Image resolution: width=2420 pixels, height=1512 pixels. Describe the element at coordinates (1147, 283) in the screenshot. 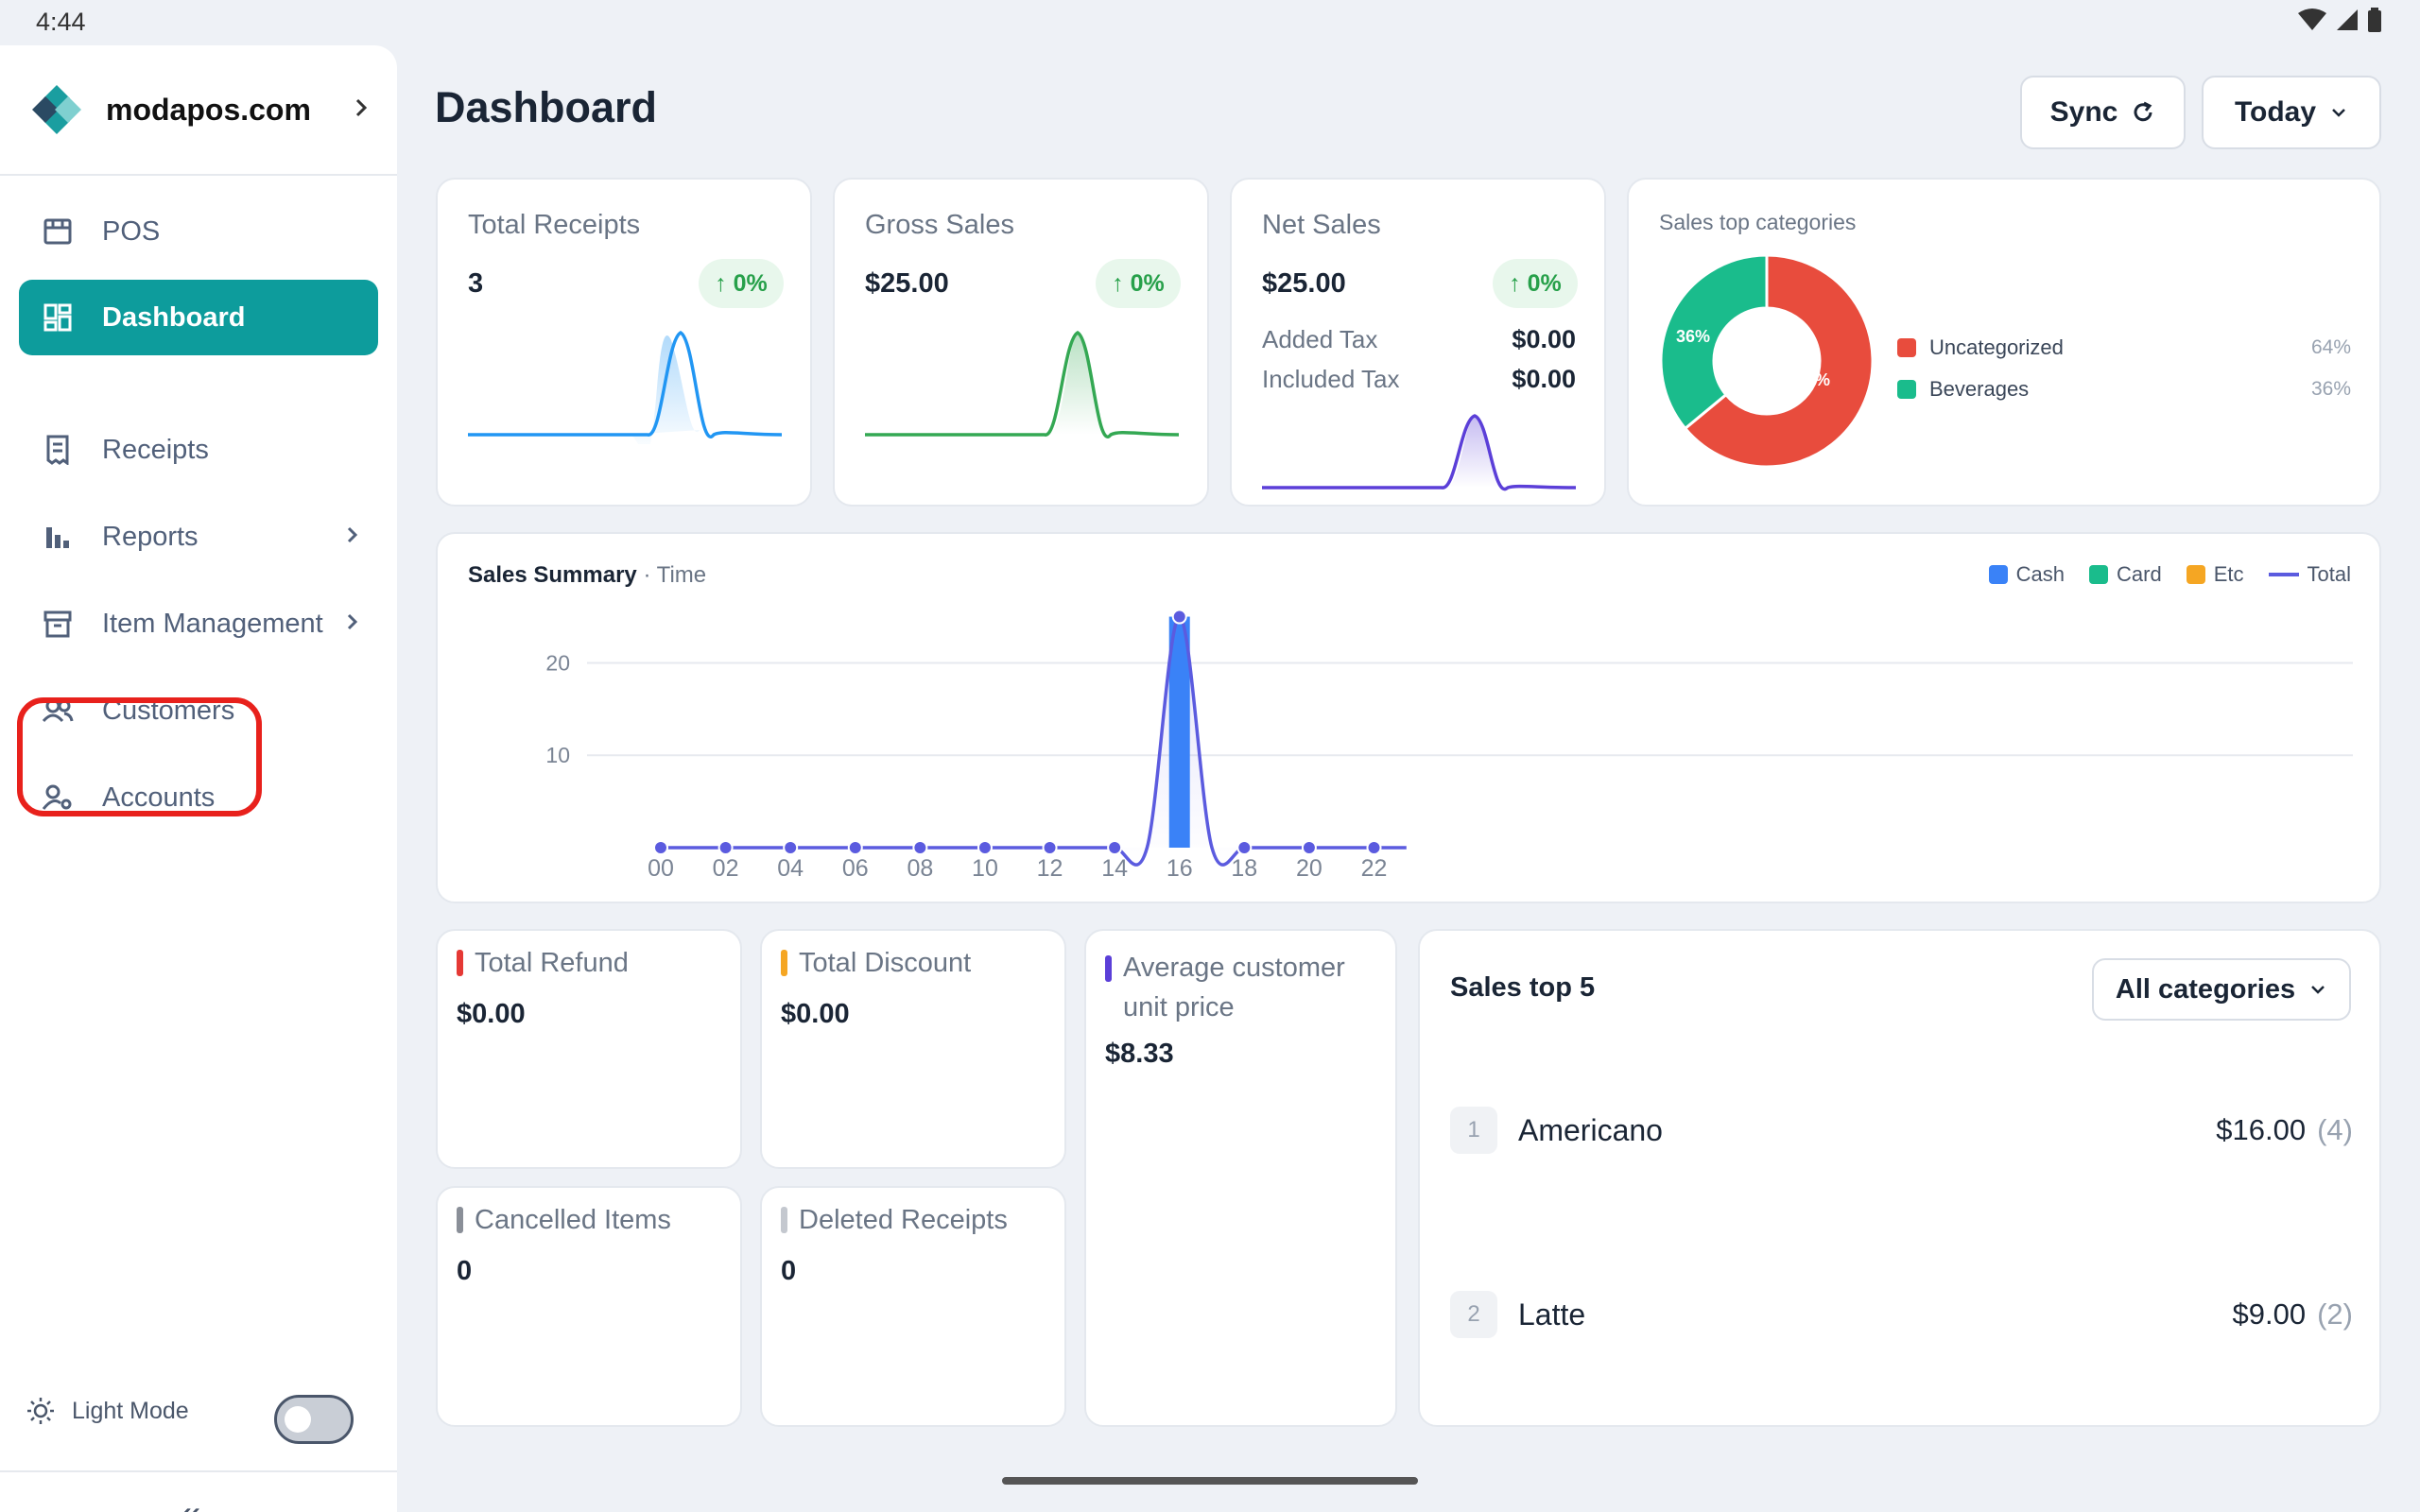

I see `change-value: 0%` at that location.